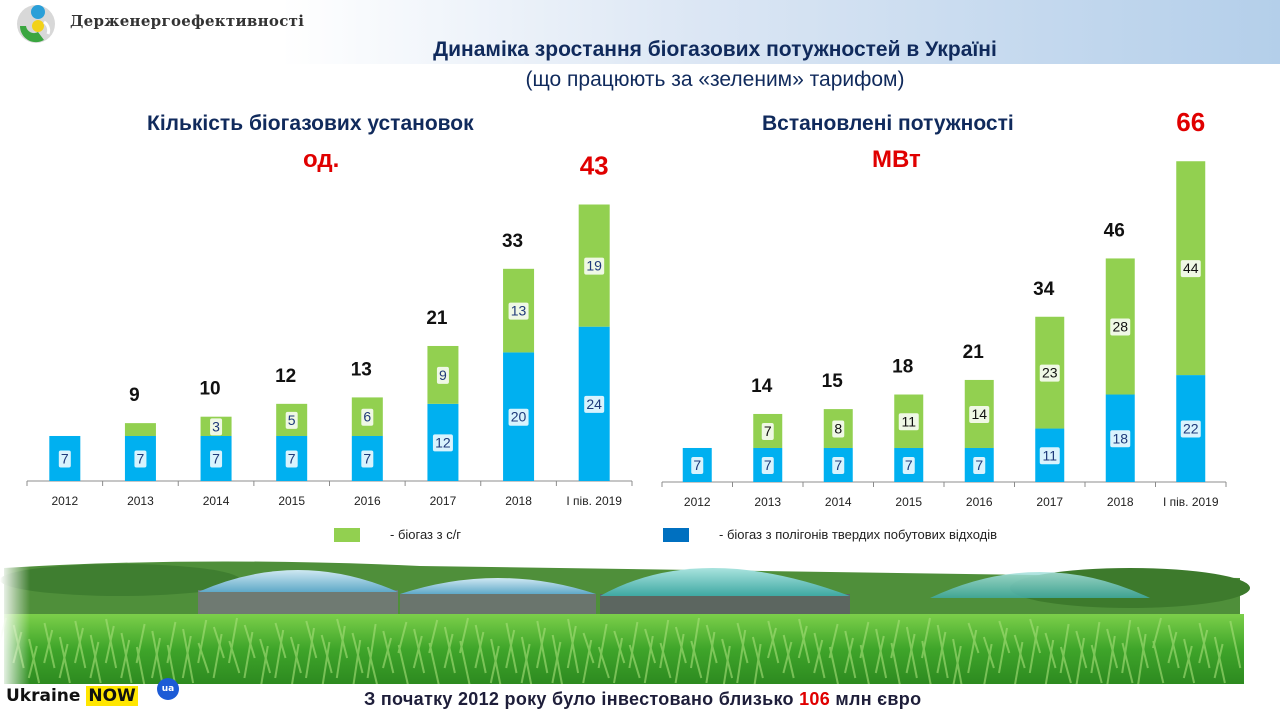 Image resolution: width=1280 pixels, height=720 pixels. I want to click on x-tick-label: І пів. 2019, so click(1191, 502).